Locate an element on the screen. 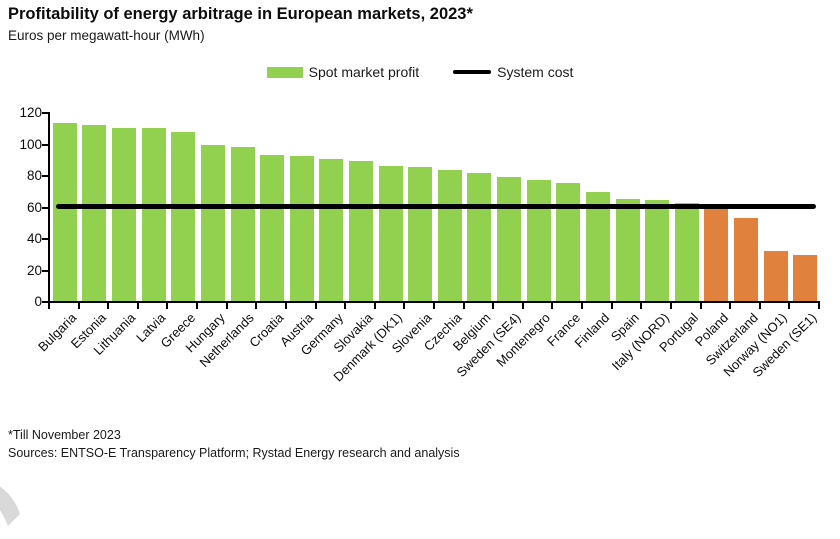 The height and width of the screenshot is (539, 840). legend-item-system-cost: System cost is located at coordinates (513, 72).